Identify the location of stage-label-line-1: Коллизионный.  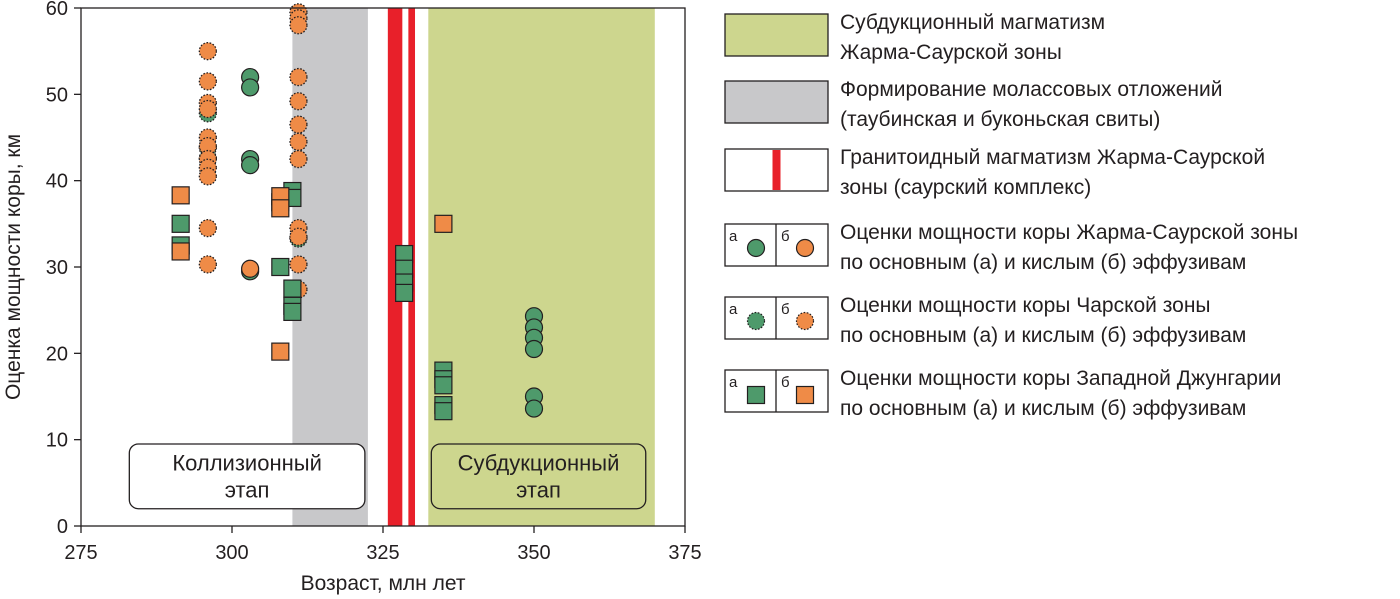
(247, 462).